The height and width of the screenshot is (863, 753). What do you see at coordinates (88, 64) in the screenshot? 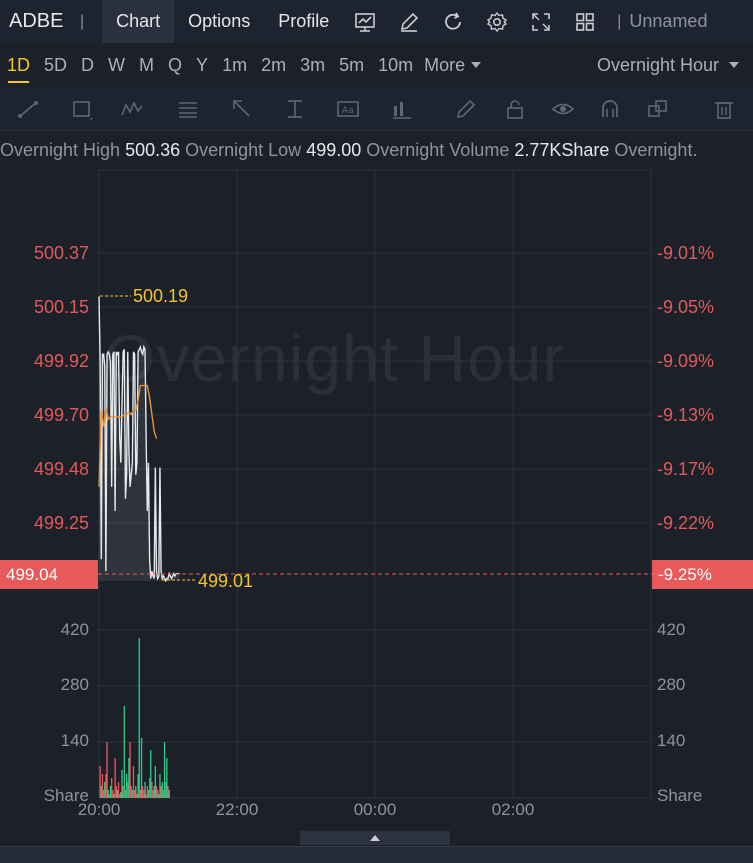
I see `period-d: D` at bounding box center [88, 64].